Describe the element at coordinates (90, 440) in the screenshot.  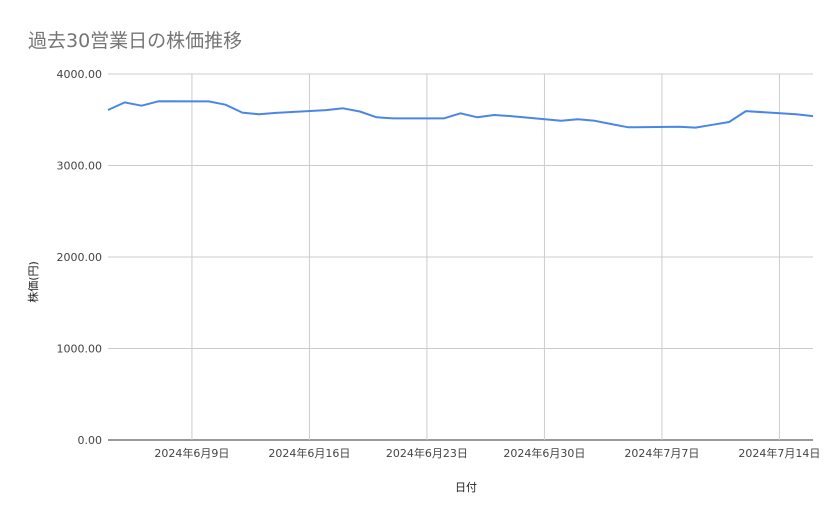
I see `y-tick-label: 0.00` at that location.